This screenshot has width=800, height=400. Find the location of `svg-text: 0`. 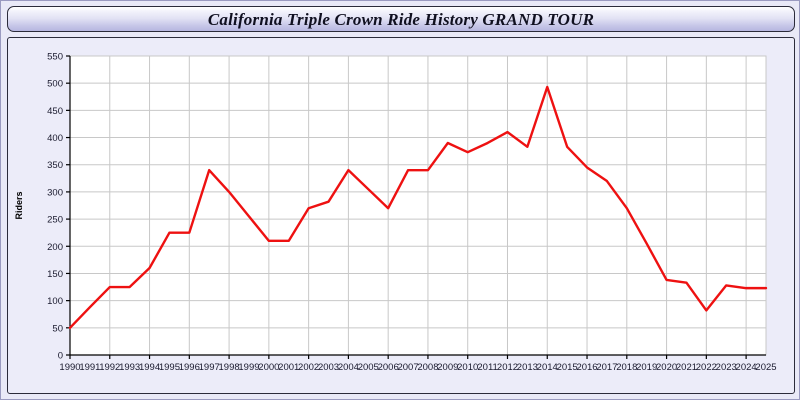

svg-text: 0 is located at coordinates (60, 356).